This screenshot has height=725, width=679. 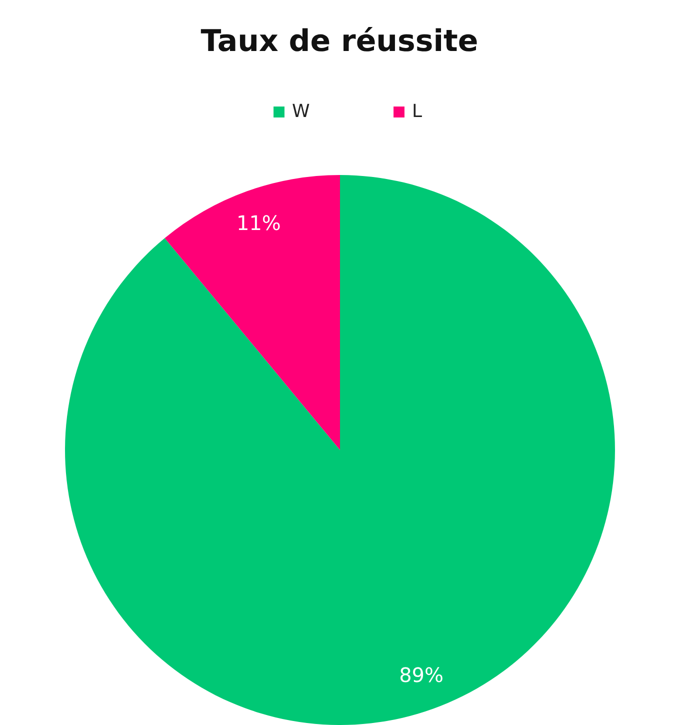 What do you see at coordinates (421, 674) in the screenshot?
I see `data-label: 89%` at bounding box center [421, 674].